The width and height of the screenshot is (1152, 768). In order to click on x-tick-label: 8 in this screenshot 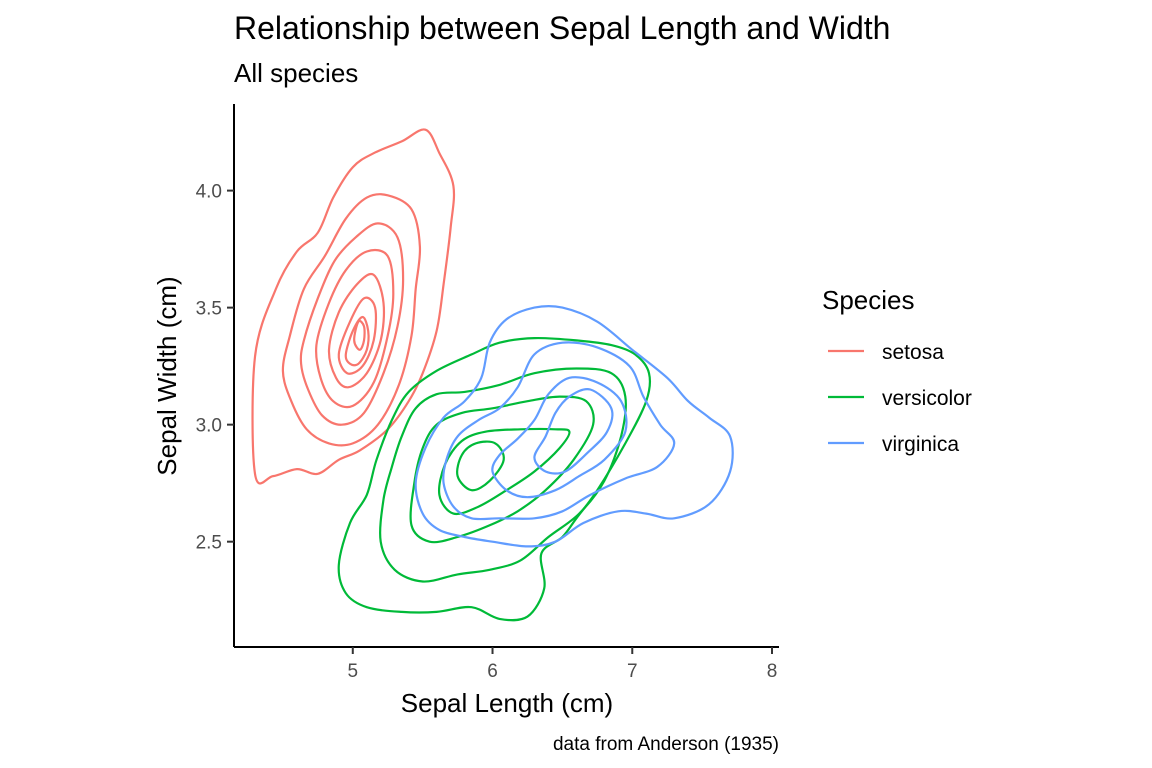, I will do `click(772, 671)`.